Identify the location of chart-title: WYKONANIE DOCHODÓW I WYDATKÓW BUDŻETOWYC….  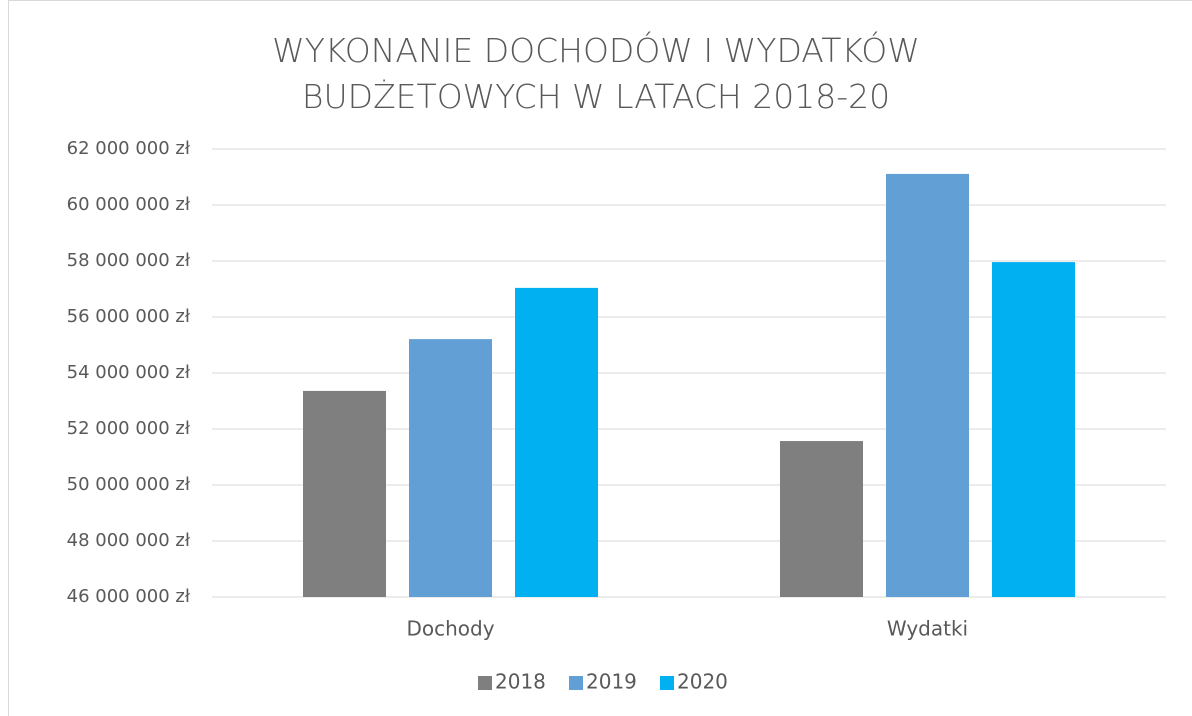
(596, 73).